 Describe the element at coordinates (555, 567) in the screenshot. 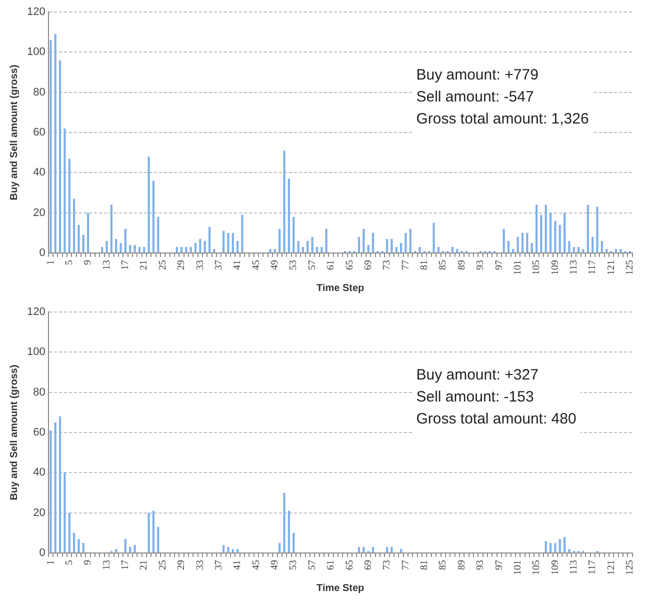

I see `x-tick-label: 109` at that location.